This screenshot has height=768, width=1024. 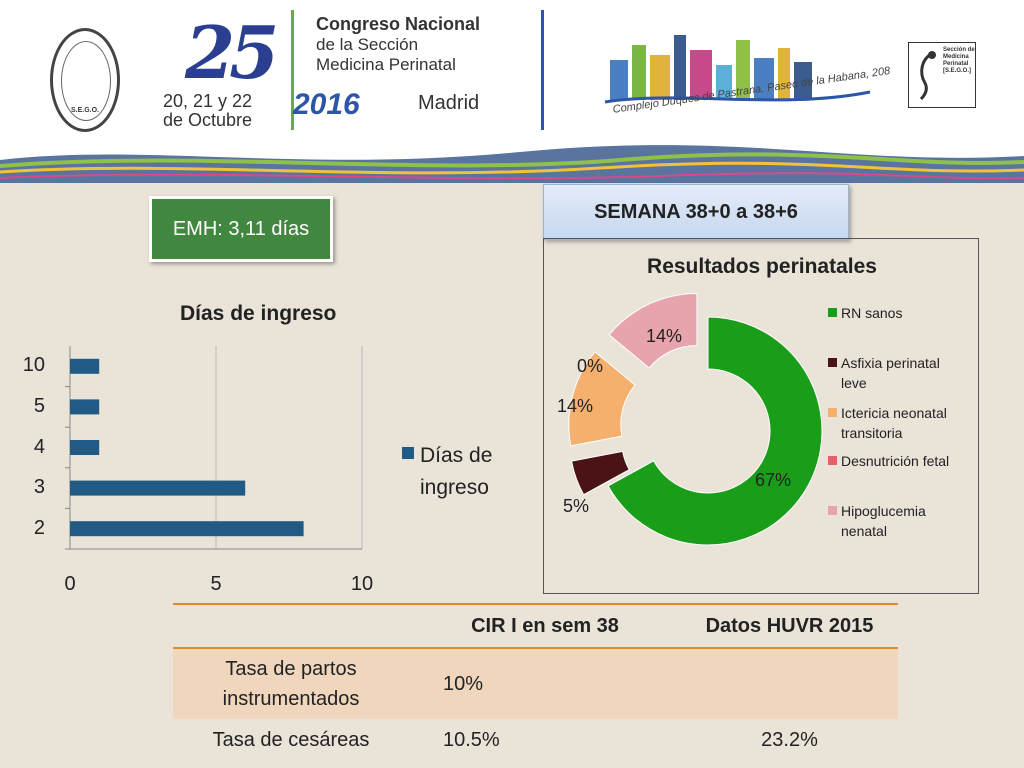 I want to click on donut-percent-label: 5%, so click(x=576, y=506).